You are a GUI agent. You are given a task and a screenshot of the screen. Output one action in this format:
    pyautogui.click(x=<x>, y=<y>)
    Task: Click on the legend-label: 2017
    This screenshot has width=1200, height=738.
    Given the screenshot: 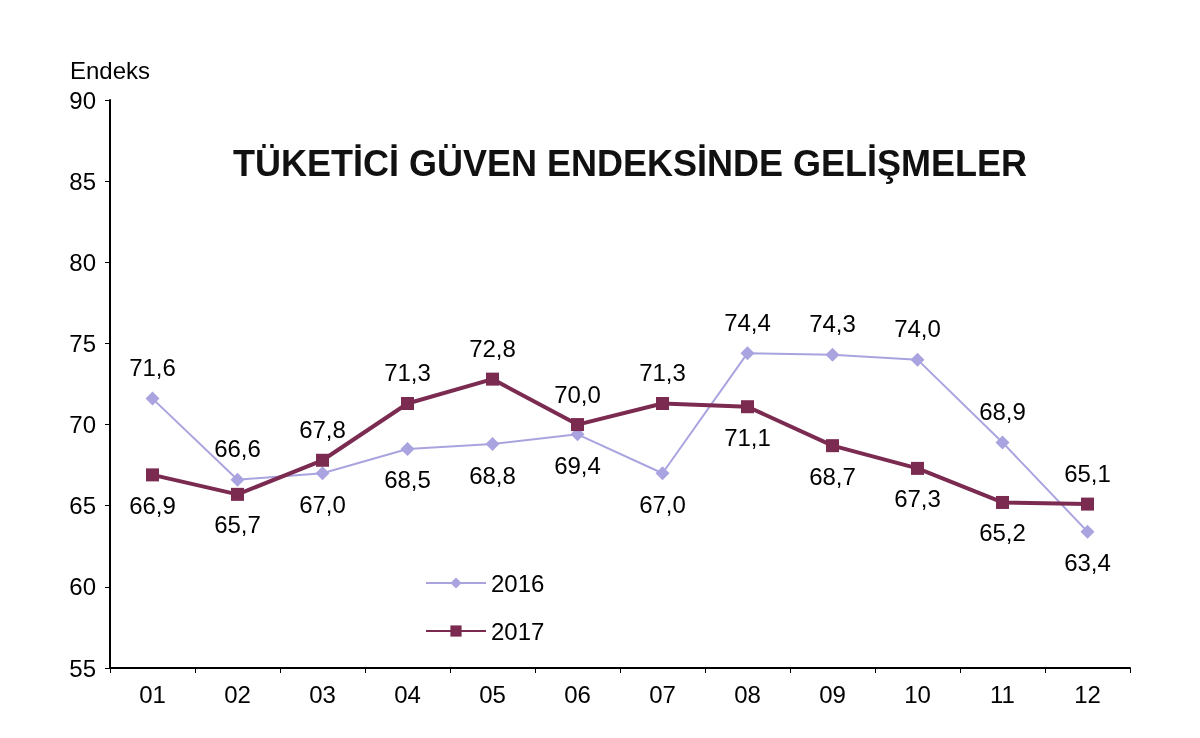 What is the action you would take?
    pyautogui.click(x=518, y=631)
    